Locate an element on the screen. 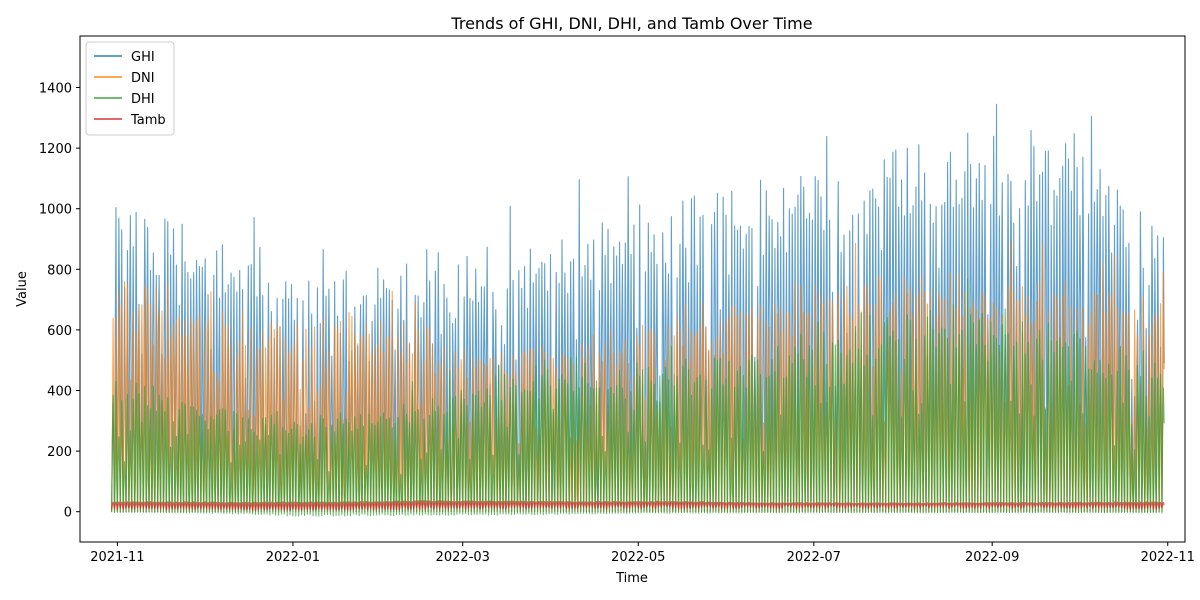 This screenshot has width=1200, height=600. legend-label-dhi: DHI is located at coordinates (143, 99).